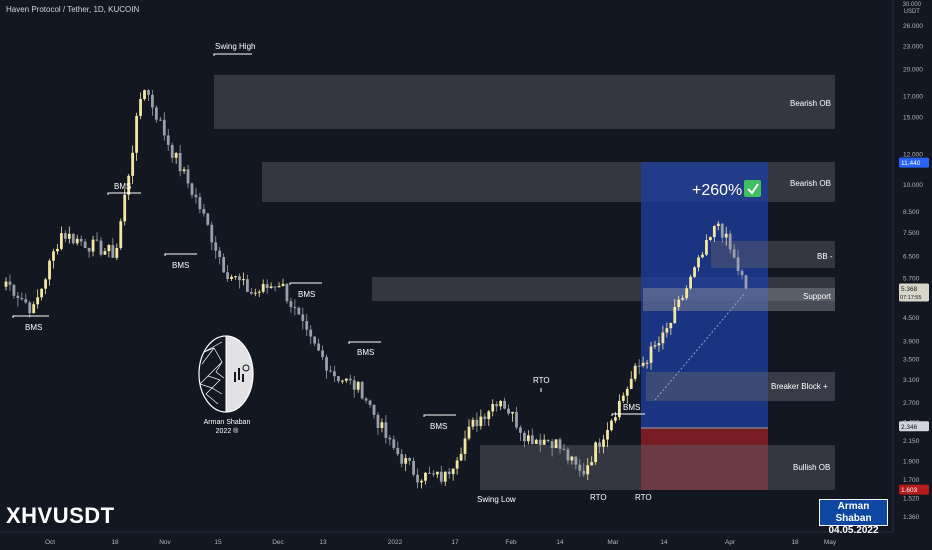 The height and width of the screenshot is (550, 932). I want to click on author-name: Arman Shaban, so click(853, 512).